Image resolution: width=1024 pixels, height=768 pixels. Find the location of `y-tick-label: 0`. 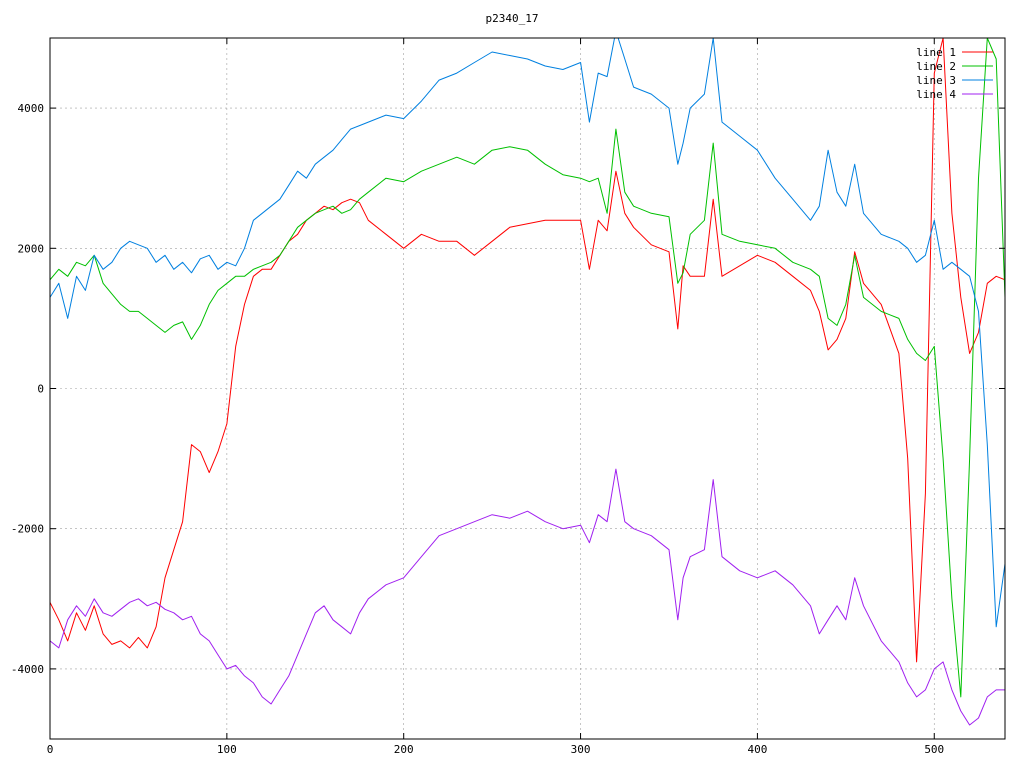

y-tick-label: 0 is located at coordinates (40, 389).